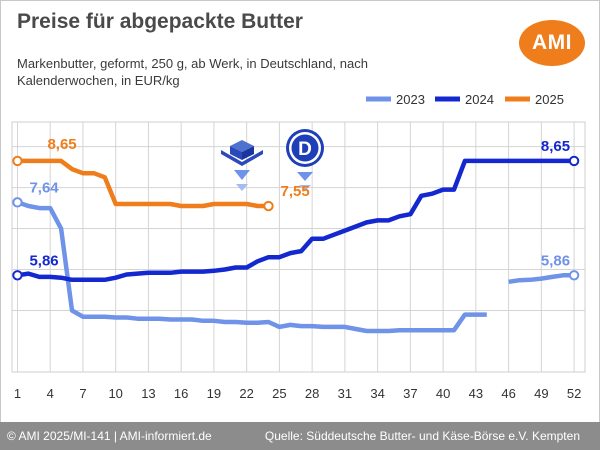  Describe the element at coordinates (294, 191) in the screenshot. I see `value-label-2025-end: 7,55` at that location.